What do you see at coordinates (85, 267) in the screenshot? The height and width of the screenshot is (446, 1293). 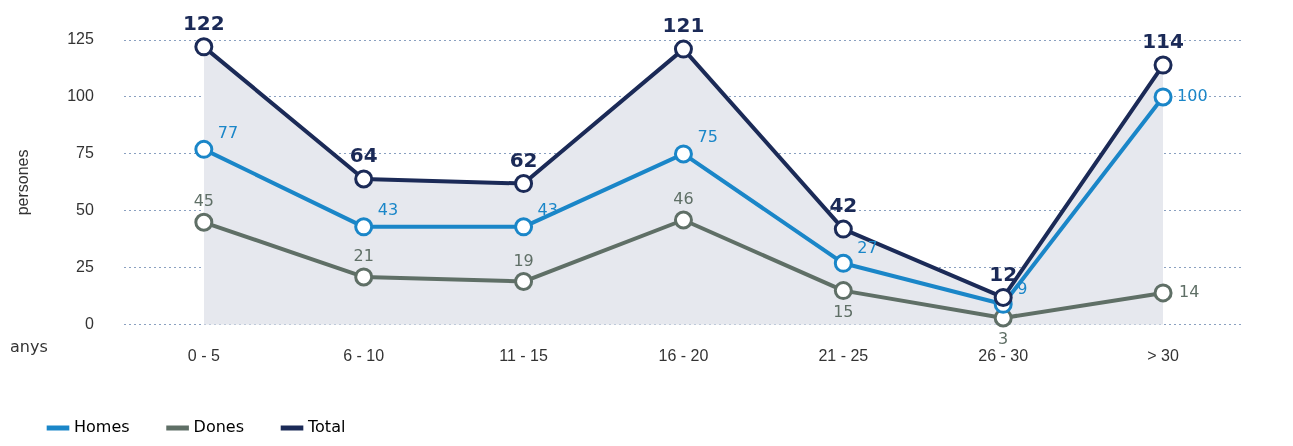 I see `y-tick-label: 25` at bounding box center [85, 267].